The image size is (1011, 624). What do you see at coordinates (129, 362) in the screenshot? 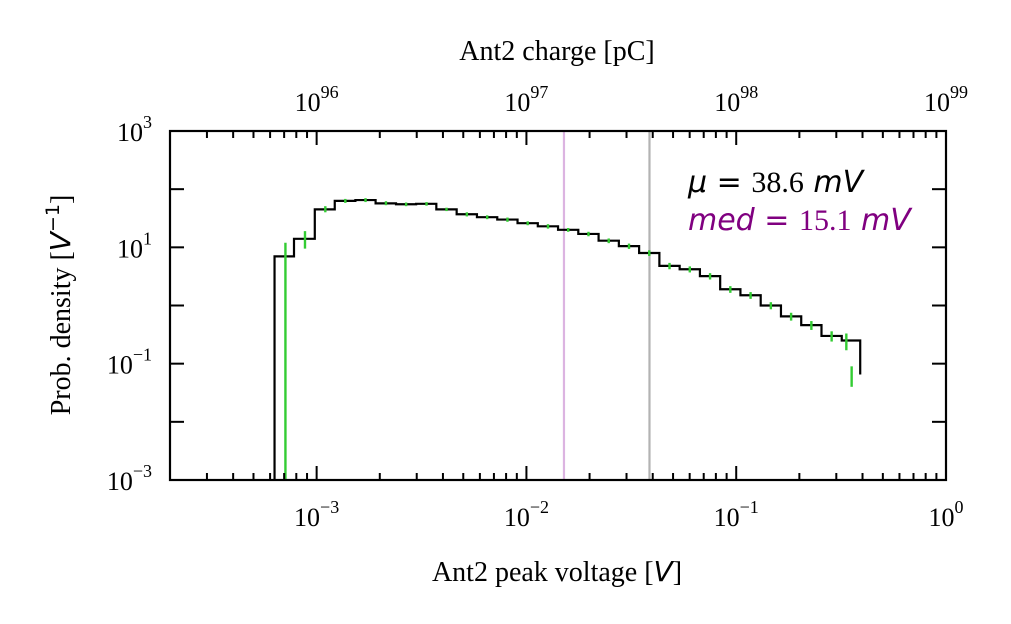
I see `y-tick-label: 10⁻¹` at bounding box center [129, 362].